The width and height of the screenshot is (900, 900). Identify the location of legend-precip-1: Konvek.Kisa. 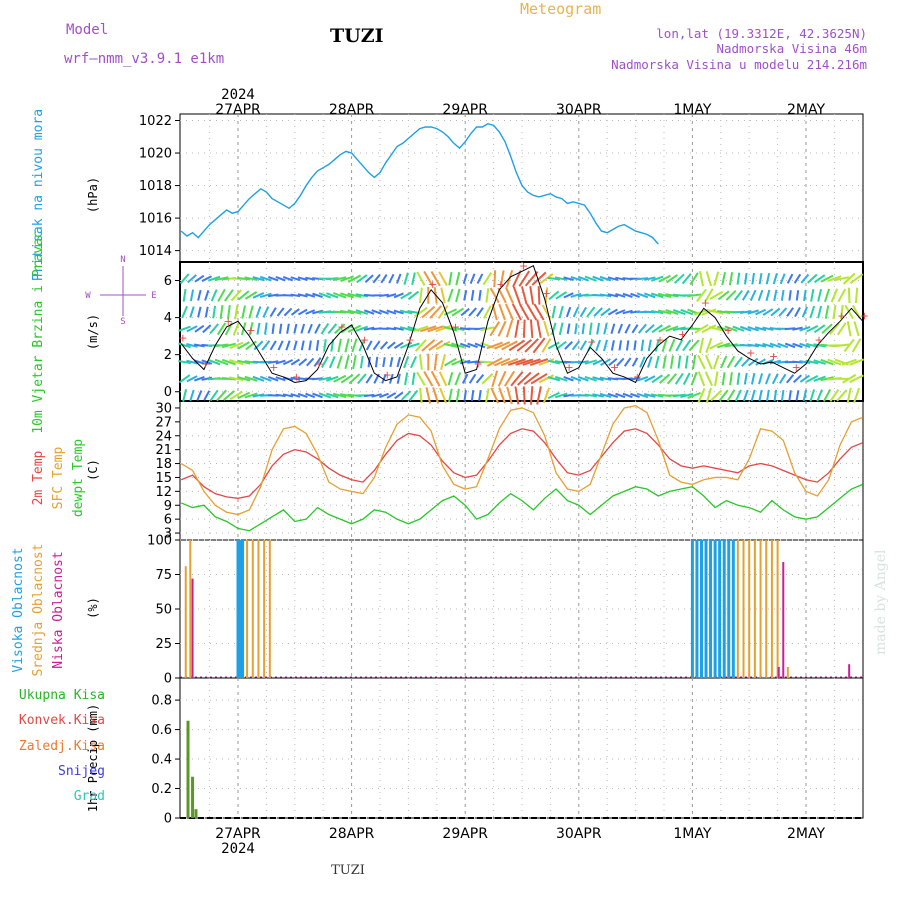
(62, 720).